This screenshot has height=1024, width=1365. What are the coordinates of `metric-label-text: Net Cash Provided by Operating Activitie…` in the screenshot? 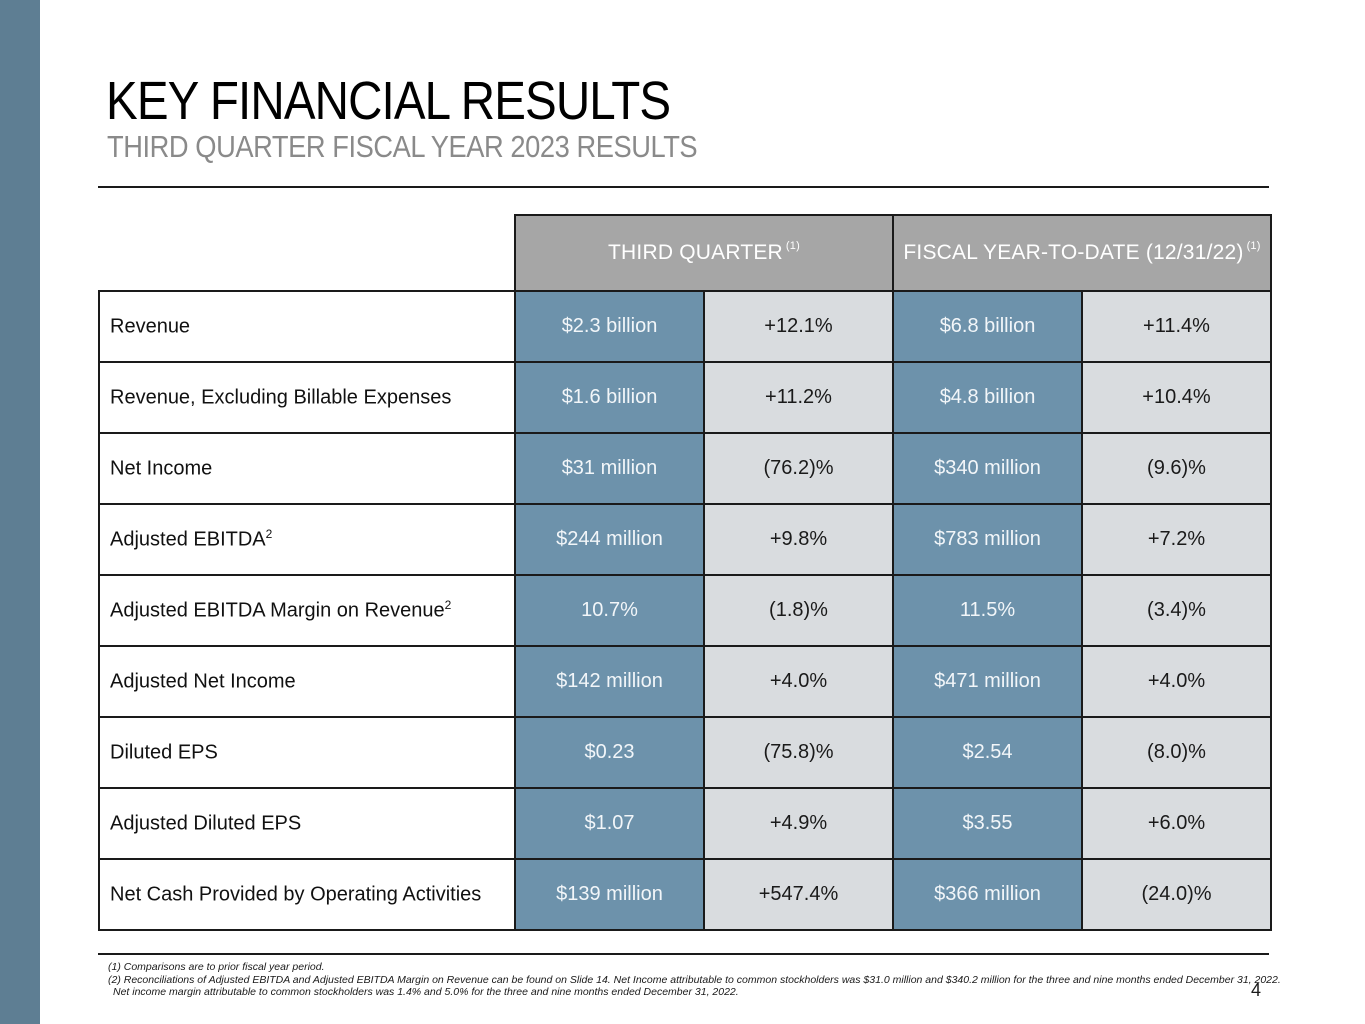 It's located at (296, 894).